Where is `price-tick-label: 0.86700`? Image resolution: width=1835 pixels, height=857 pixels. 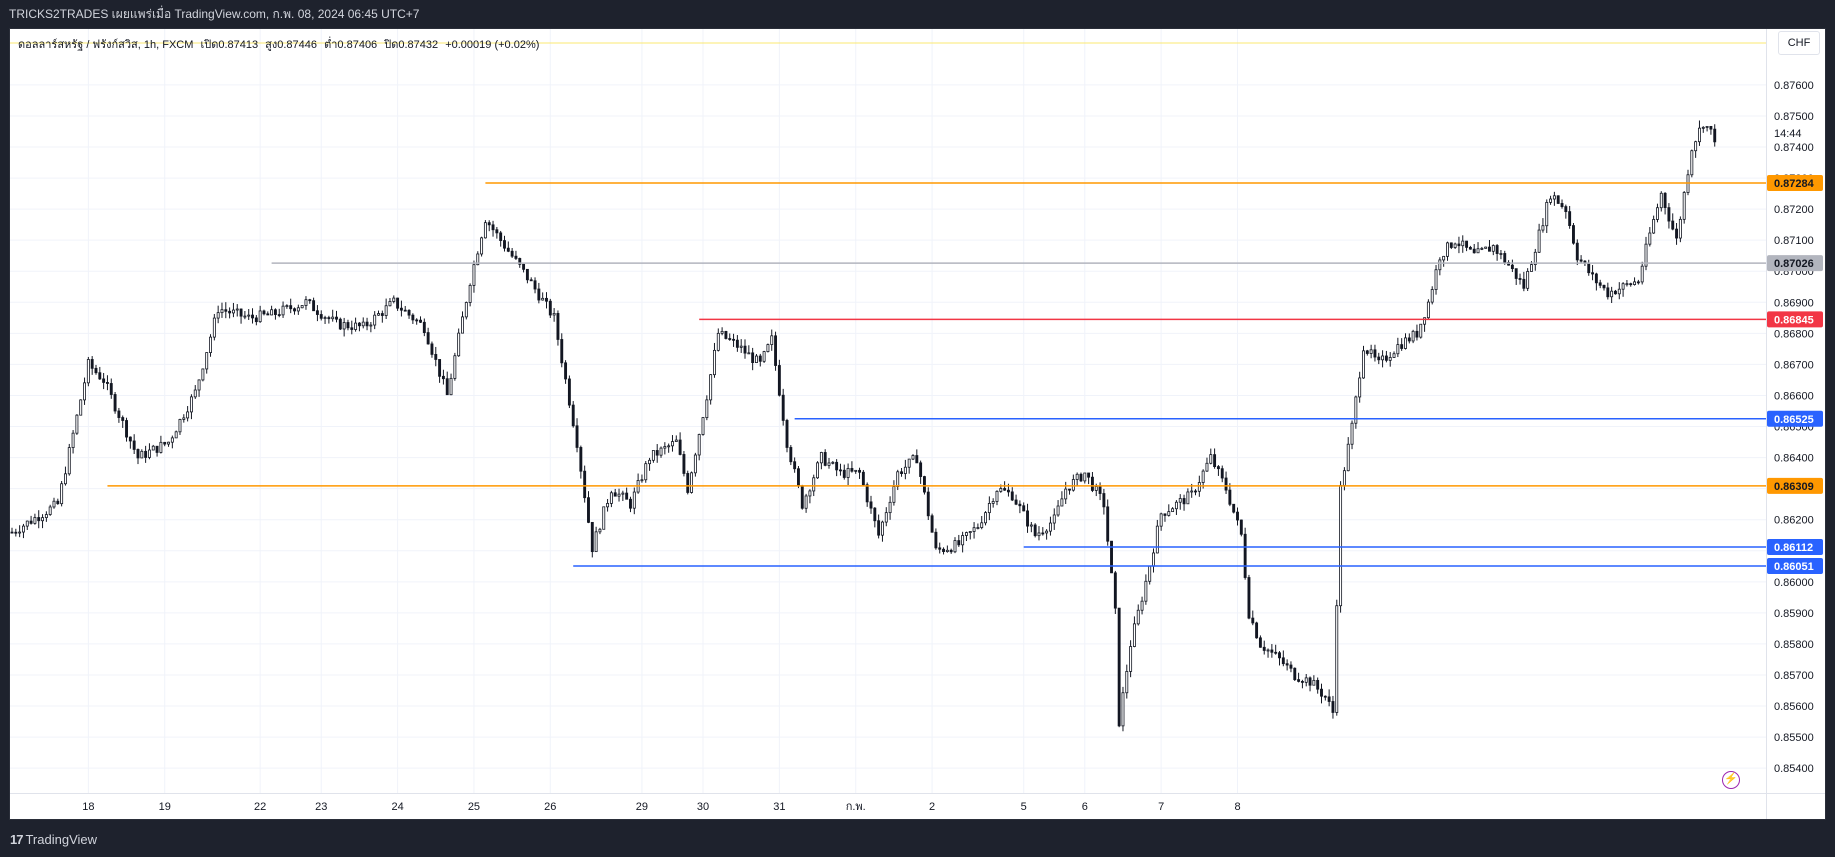 price-tick-label: 0.86700 is located at coordinates (1794, 365).